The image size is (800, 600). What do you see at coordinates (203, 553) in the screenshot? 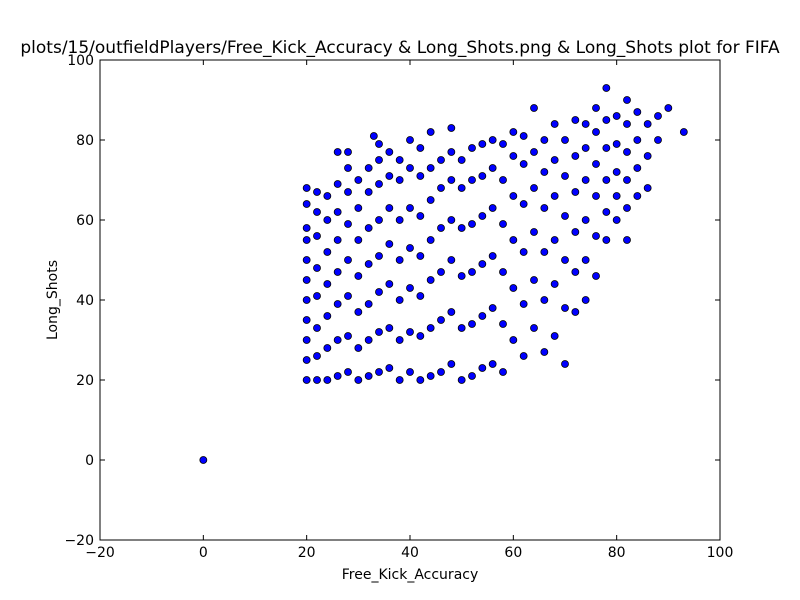
I see `x-tick-label-1: 0` at bounding box center [203, 553].